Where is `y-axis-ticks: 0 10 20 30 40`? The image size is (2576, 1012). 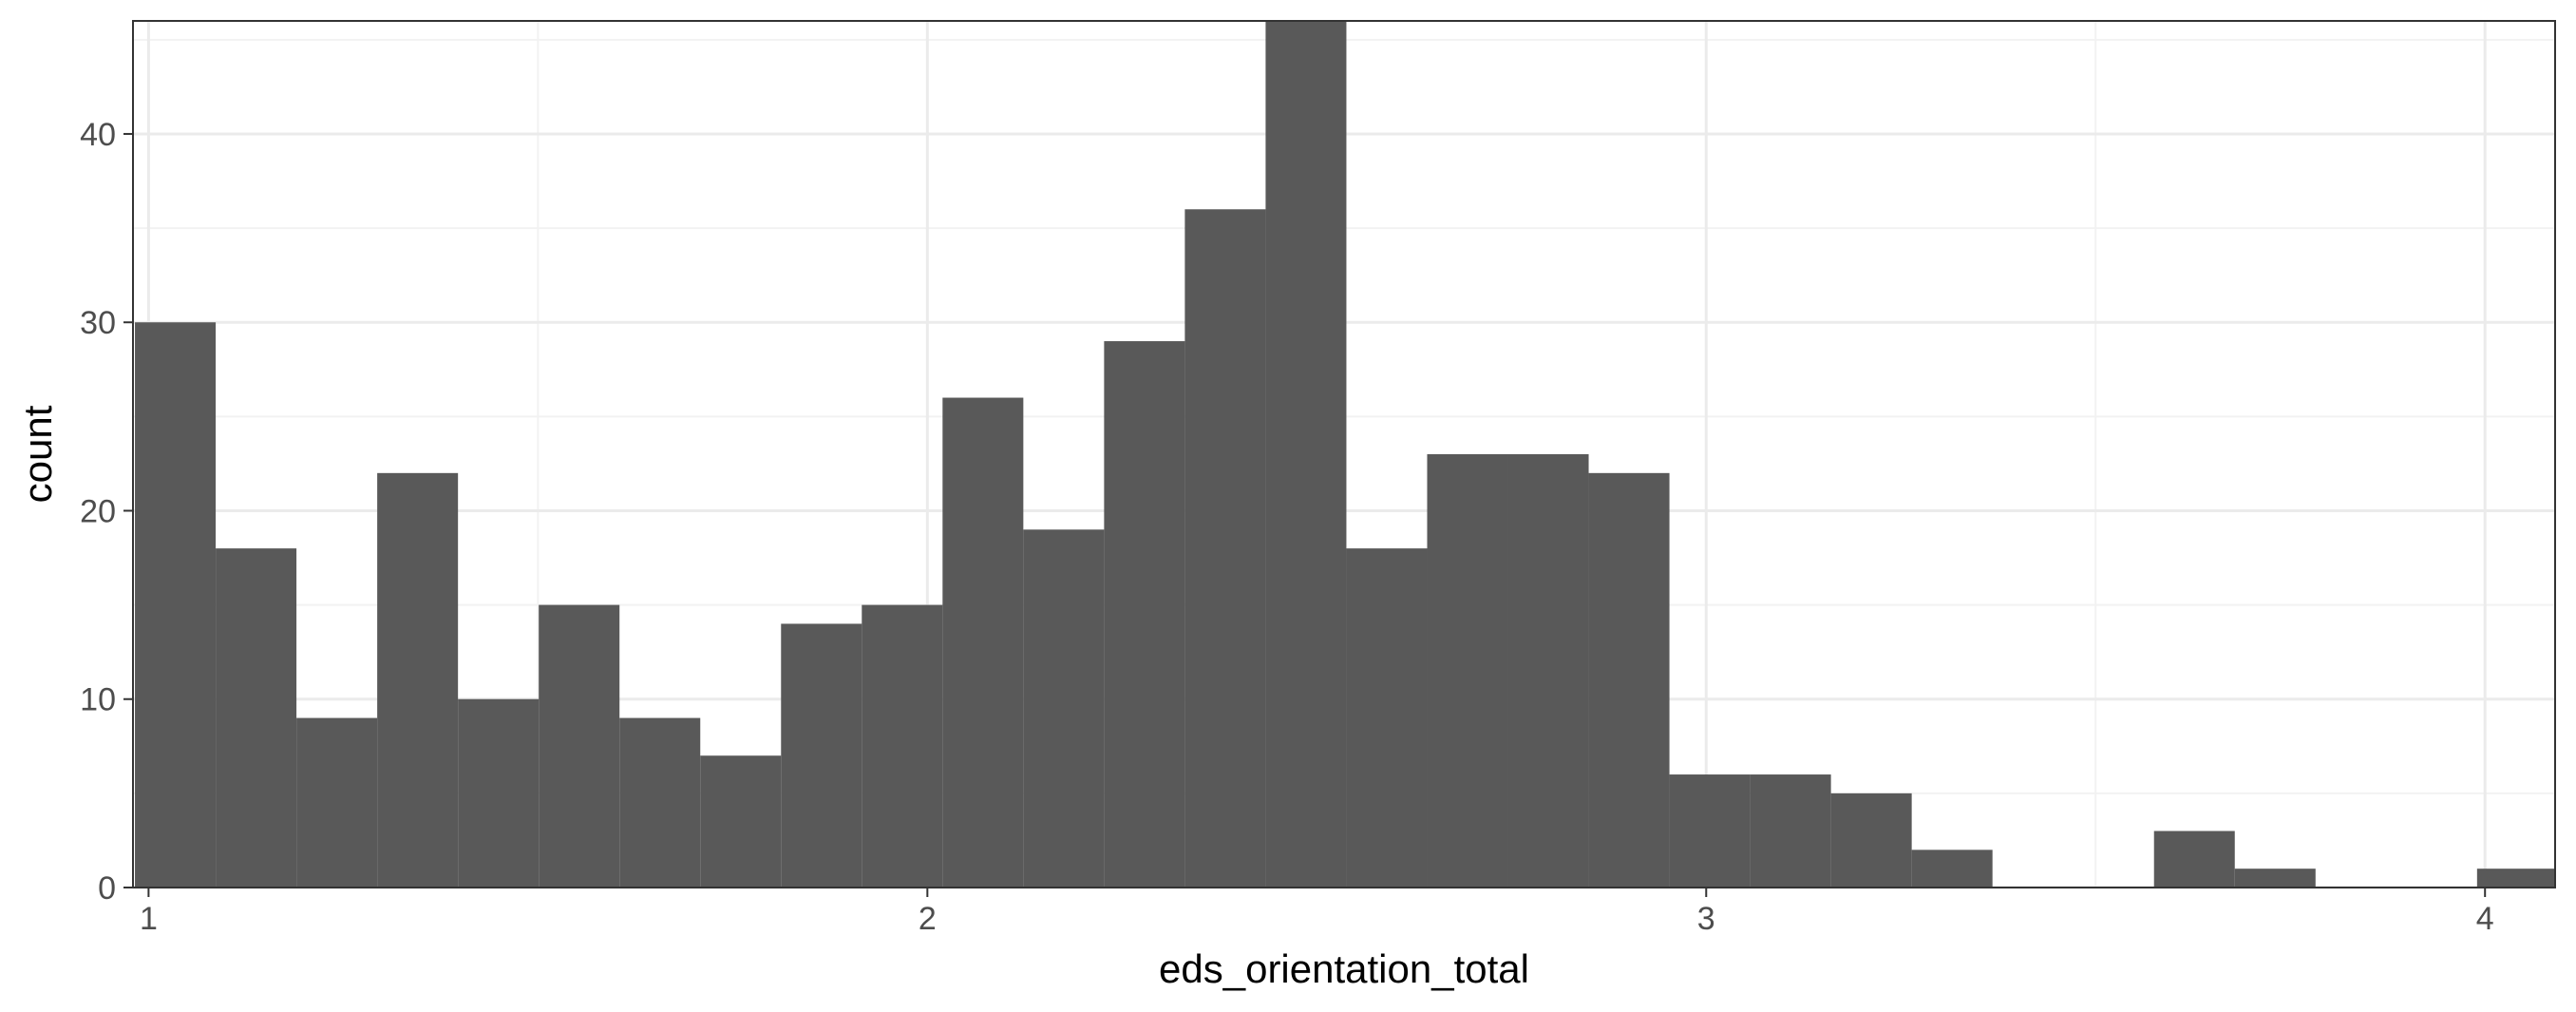 y-axis-ticks: 0 10 20 30 40 is located at coordinates (106, 512).